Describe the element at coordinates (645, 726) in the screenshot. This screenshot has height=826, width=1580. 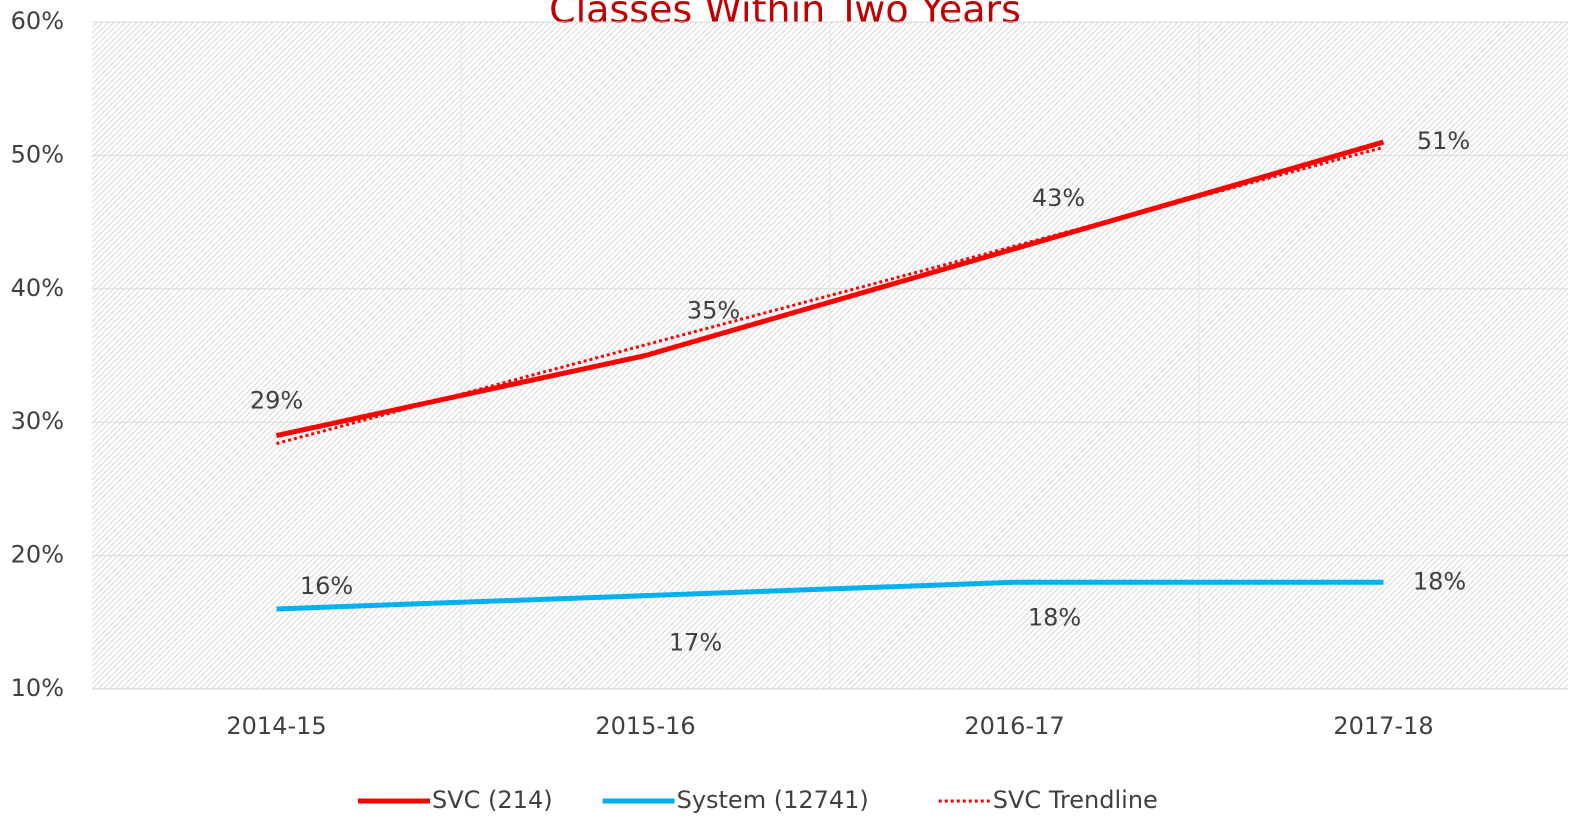
I see `x-tick-label: 2015-16` at that location.